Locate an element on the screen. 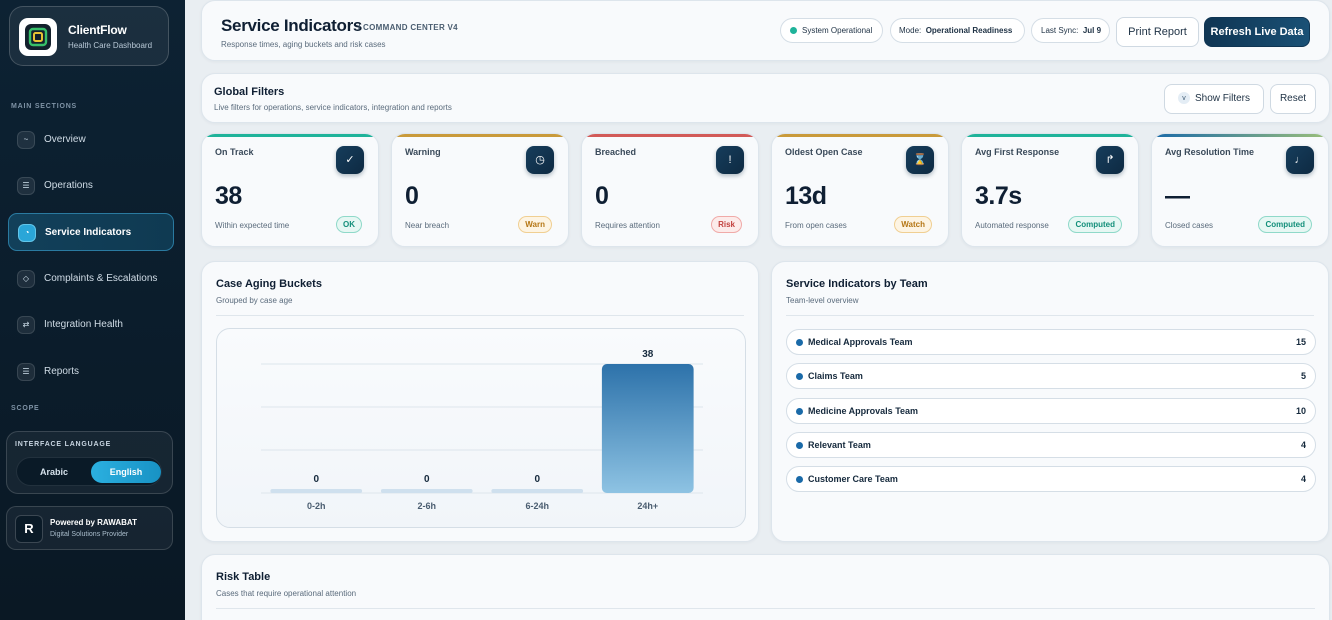 The image size is (1332, 620). reply-arrow-icon: ↱ is located at coordinates (1110, 160).